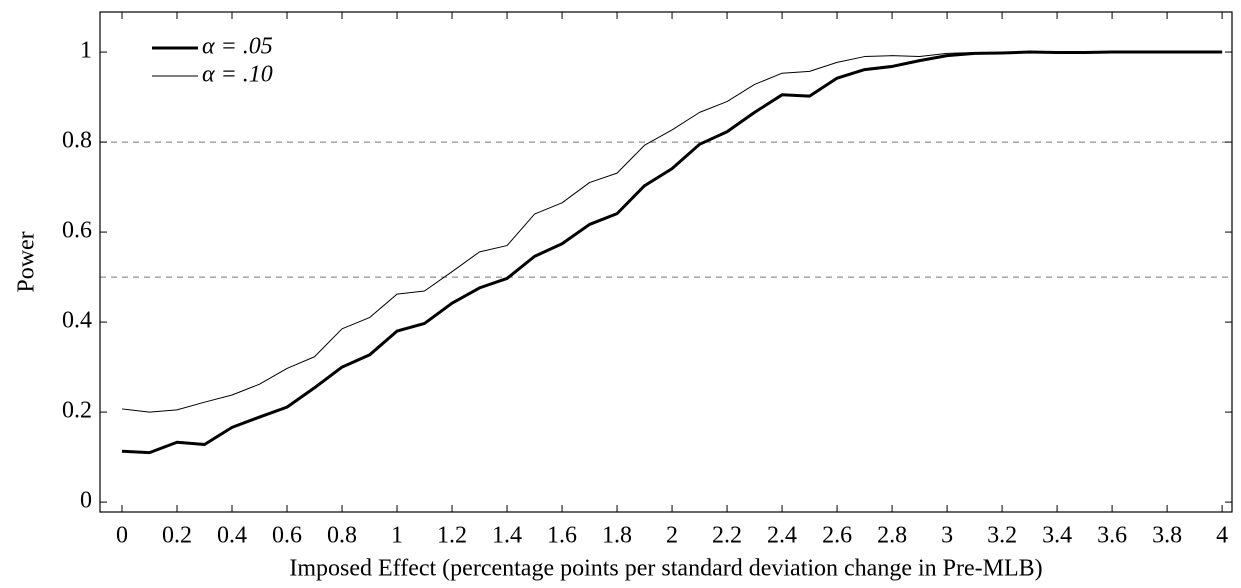 The image size is (1241, 588). Describe the element at coordinates (287, 536) in the screenshot. I see `x-tick-label: 0.6` at that location.